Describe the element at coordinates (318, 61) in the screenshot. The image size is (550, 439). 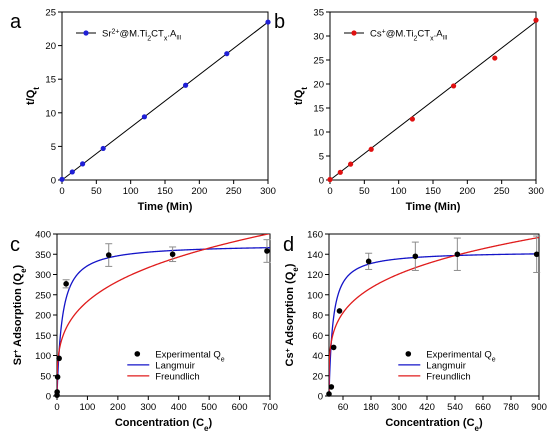
I see `y-tick-label: 25` at that location.